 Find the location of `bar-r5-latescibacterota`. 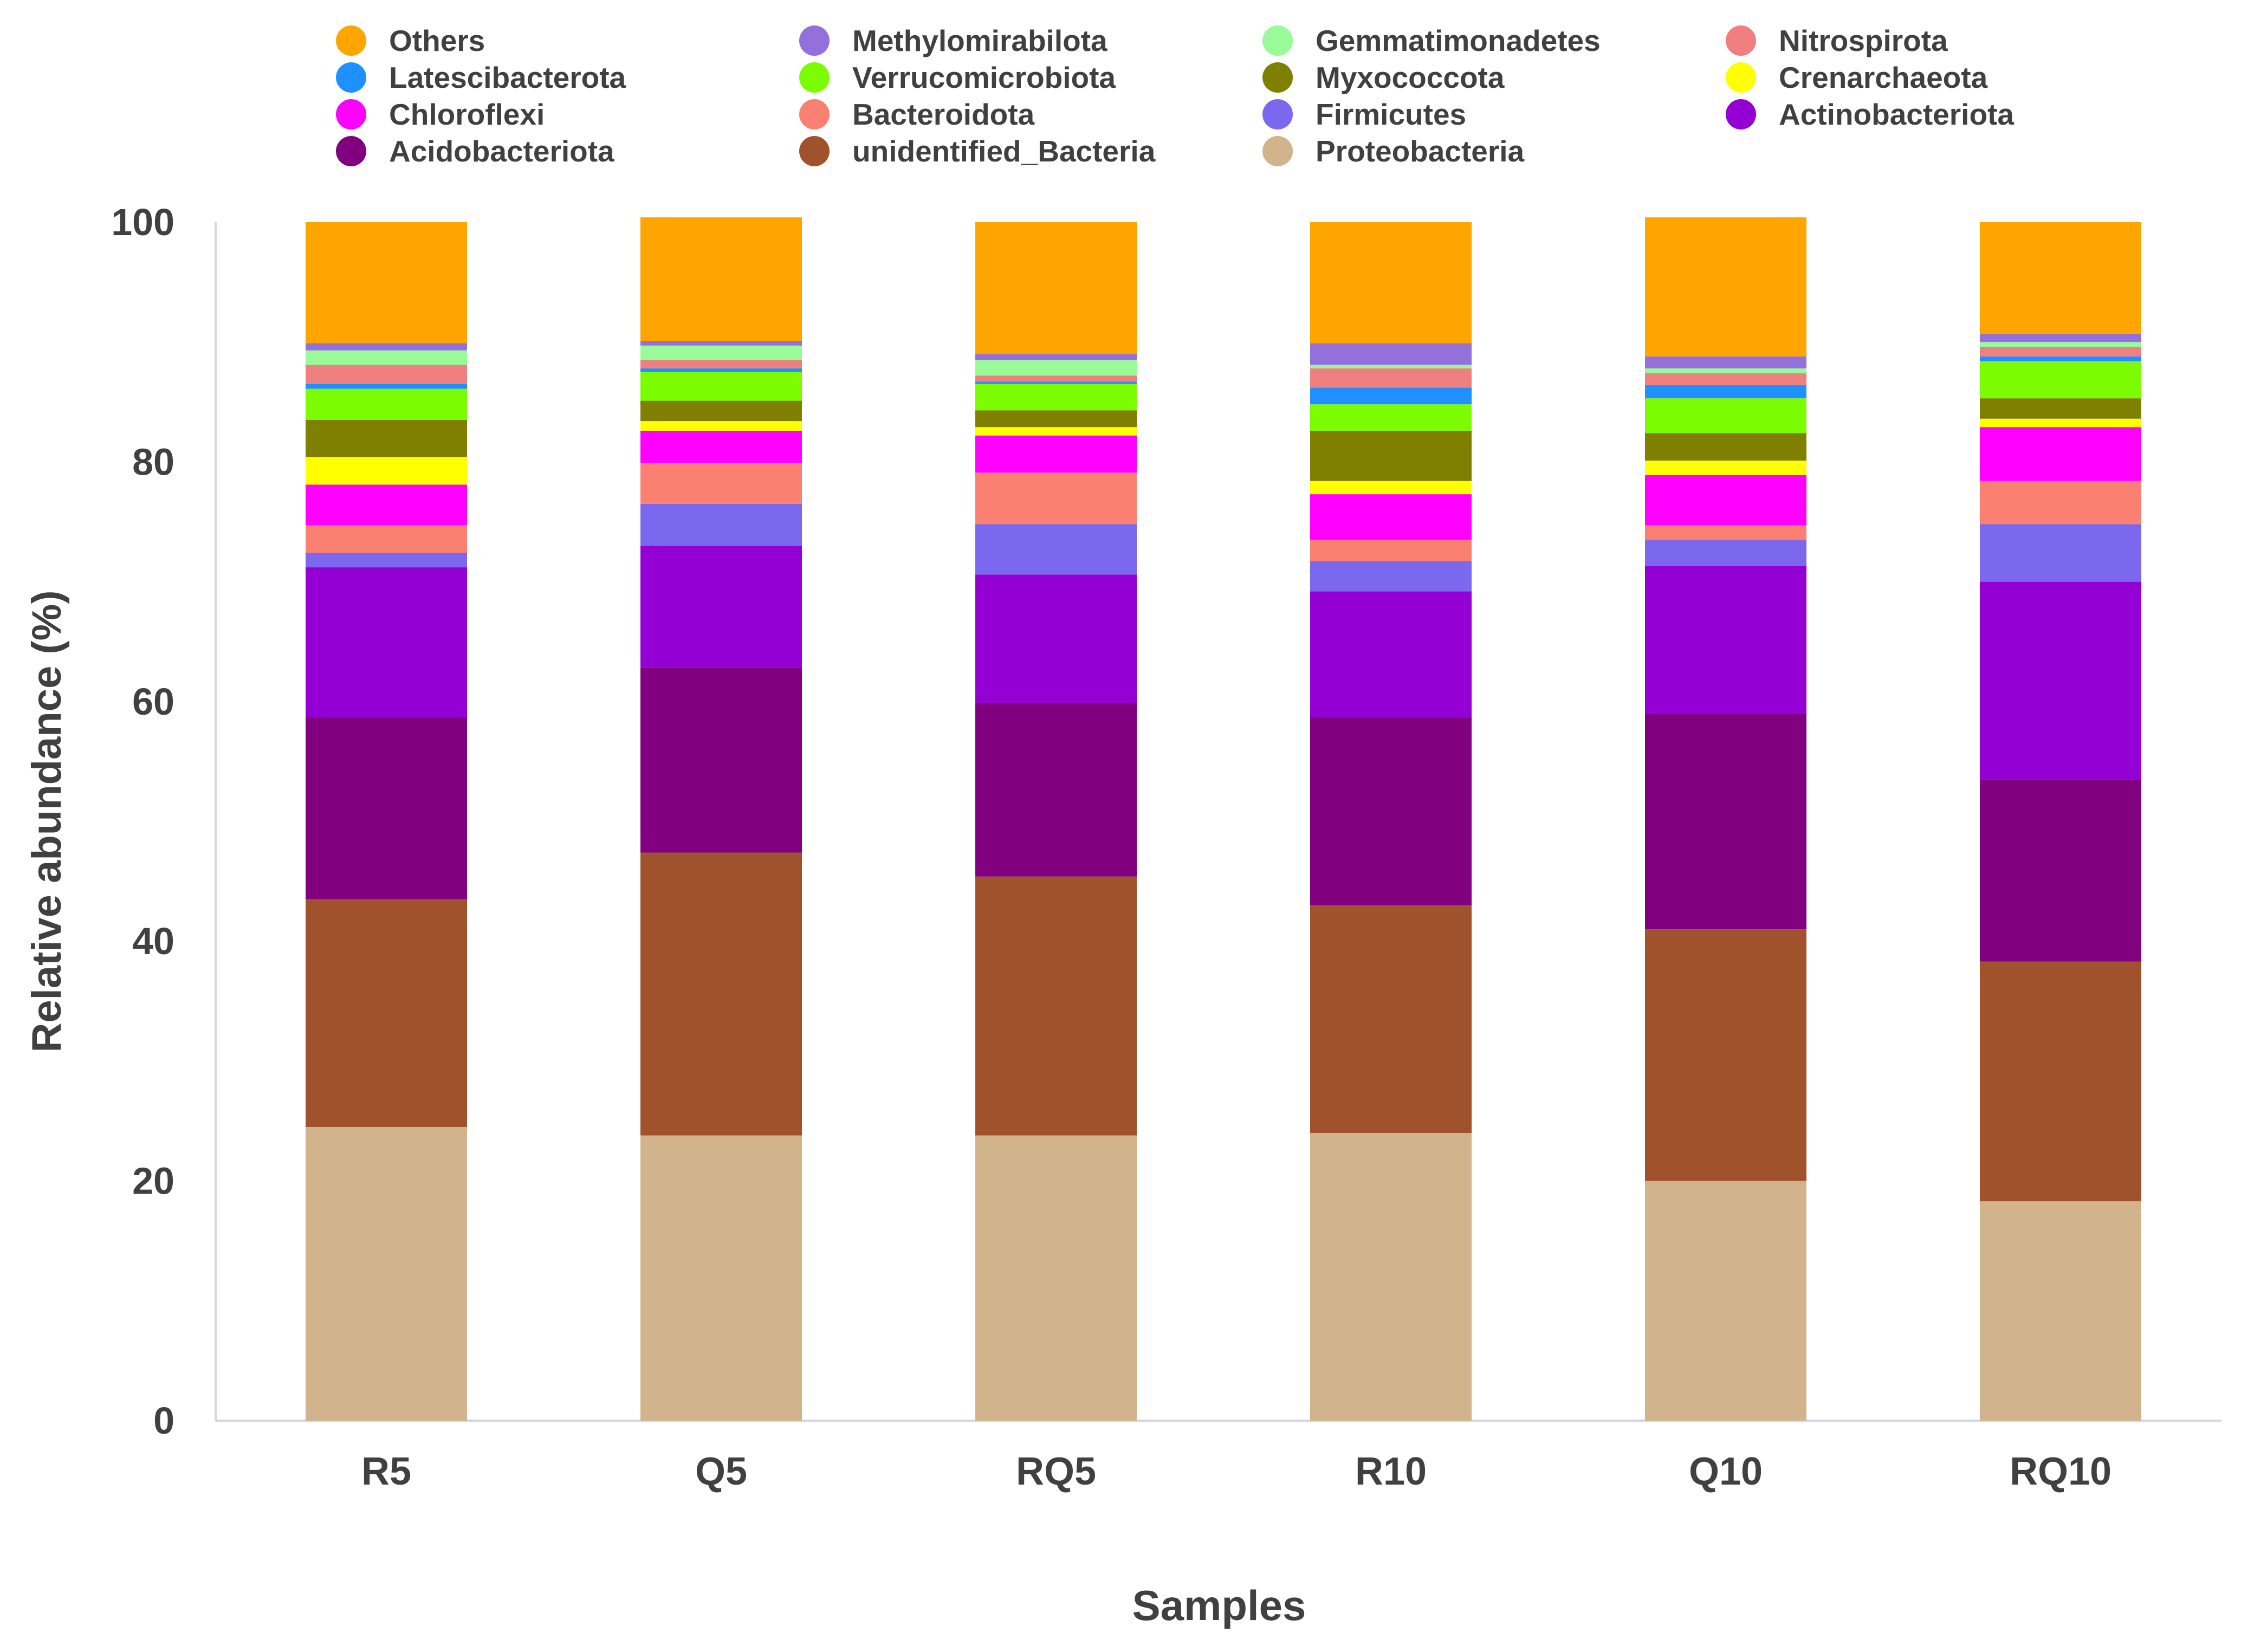

bar-r5-latescibacterota is located at coordinates (387, 386).